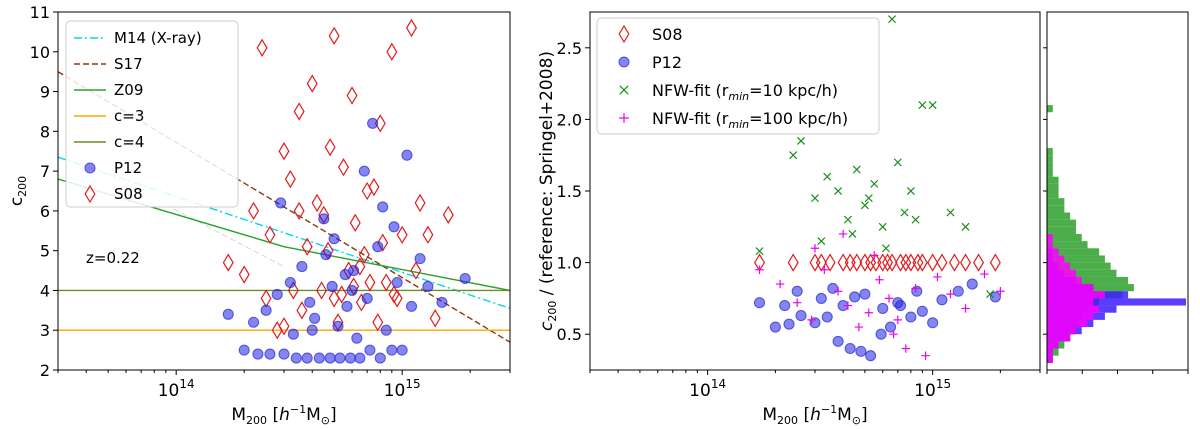  I want to click on legend-item-p12: P12, so click(113, 168).